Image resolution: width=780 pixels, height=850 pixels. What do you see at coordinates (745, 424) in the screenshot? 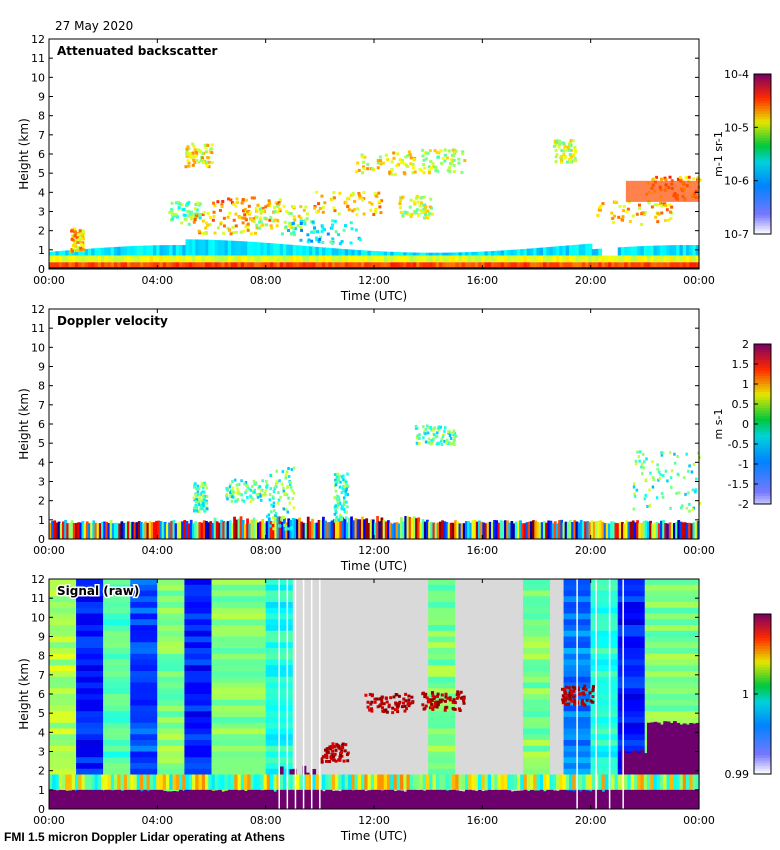
I see `colorbar-tick-label: 0` at bounding box center [745, 424].